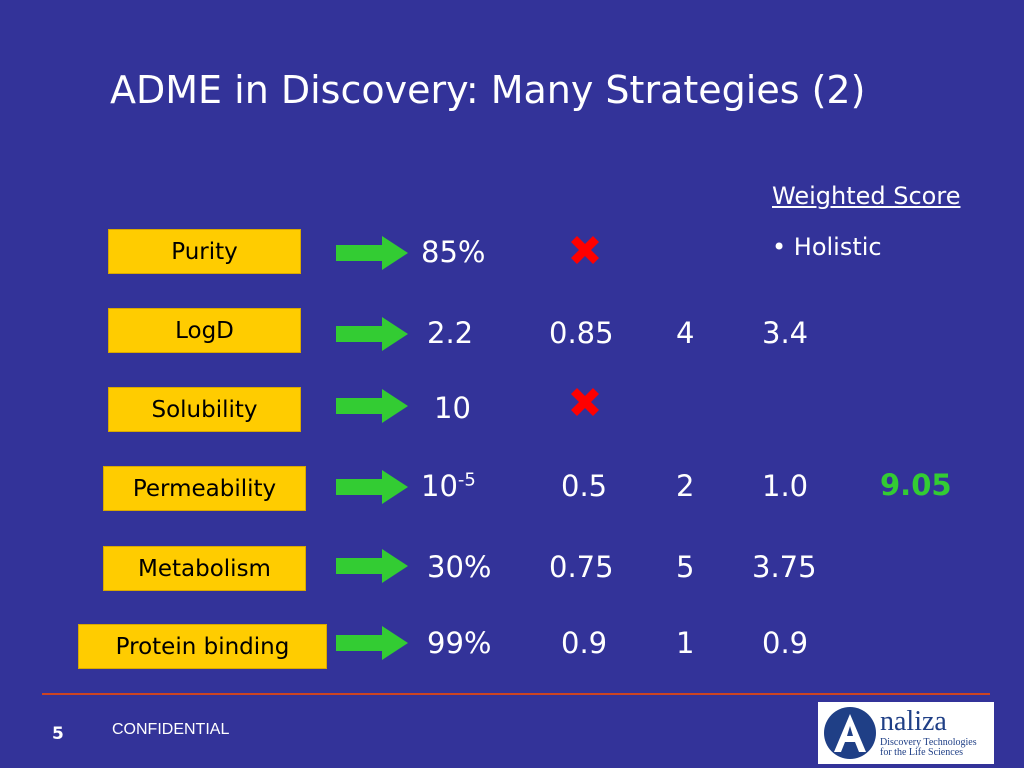  What do you see at coordinates (928, 742) in the screenshot?
I see `logo-tagline-line-1: Discovery Technologies` at bounding box center [928, 742].